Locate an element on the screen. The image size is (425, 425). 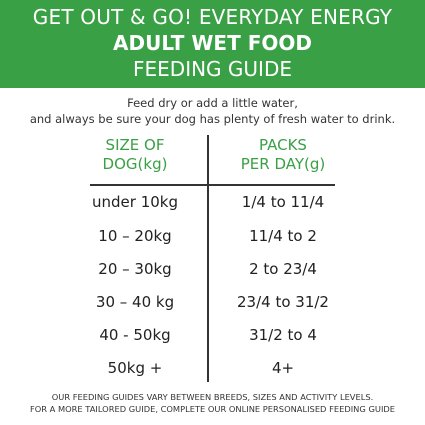
header-divider is located at coordinates (212, 185).